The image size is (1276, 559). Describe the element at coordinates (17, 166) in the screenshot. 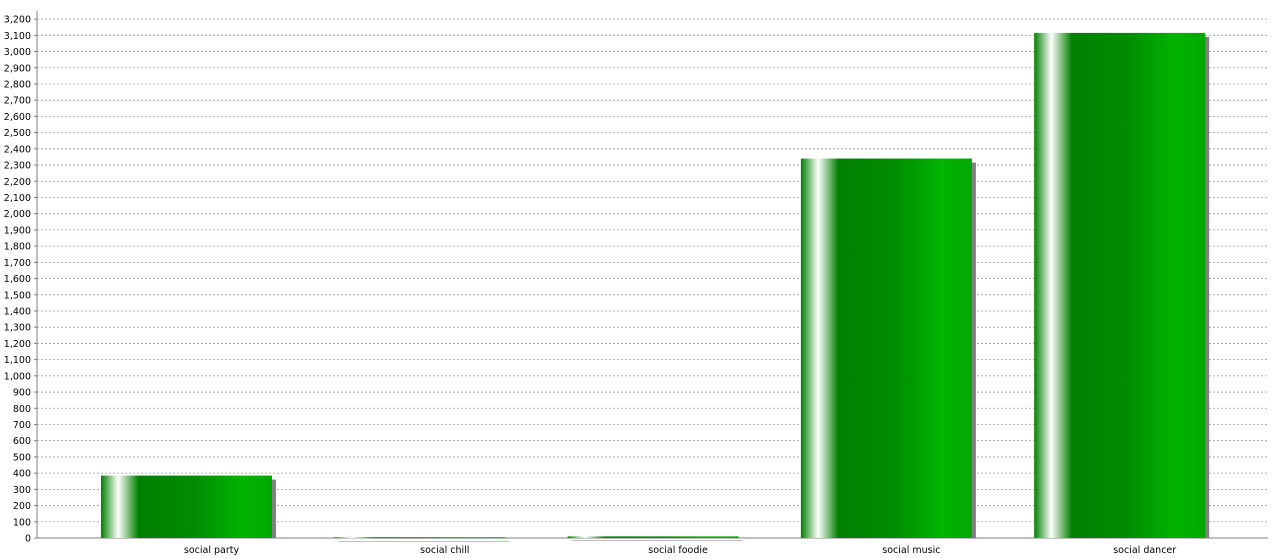

I see `y-tick-label: 2,300` at that location.